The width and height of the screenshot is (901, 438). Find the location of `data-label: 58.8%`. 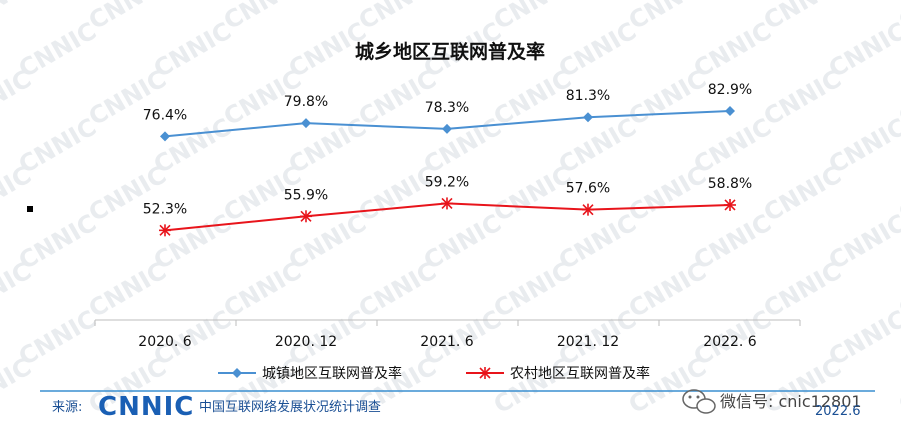

data-label: 58.8% is located at coordinates (730, 184).